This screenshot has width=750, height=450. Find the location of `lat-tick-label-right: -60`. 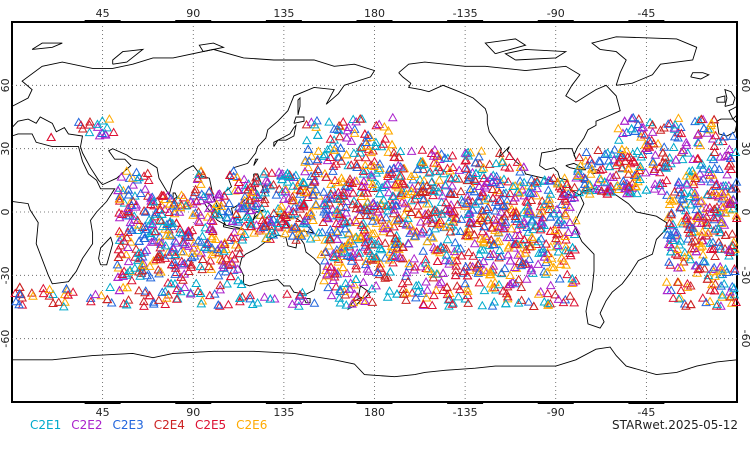

lat-tick-label-right: -60 is located at coordinates (744, 339).